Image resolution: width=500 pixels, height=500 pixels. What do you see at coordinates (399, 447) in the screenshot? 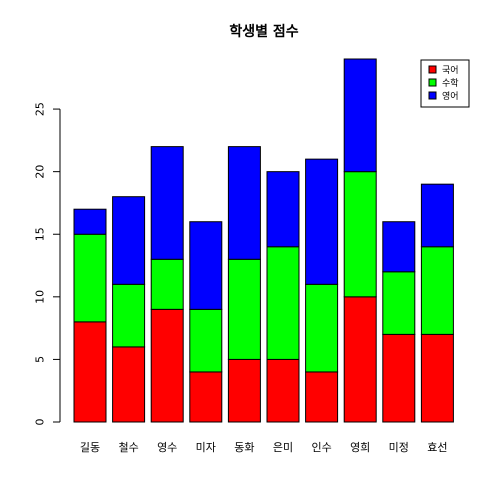
I see `x-tick-label: 미정` at bounding box center [399, 447].